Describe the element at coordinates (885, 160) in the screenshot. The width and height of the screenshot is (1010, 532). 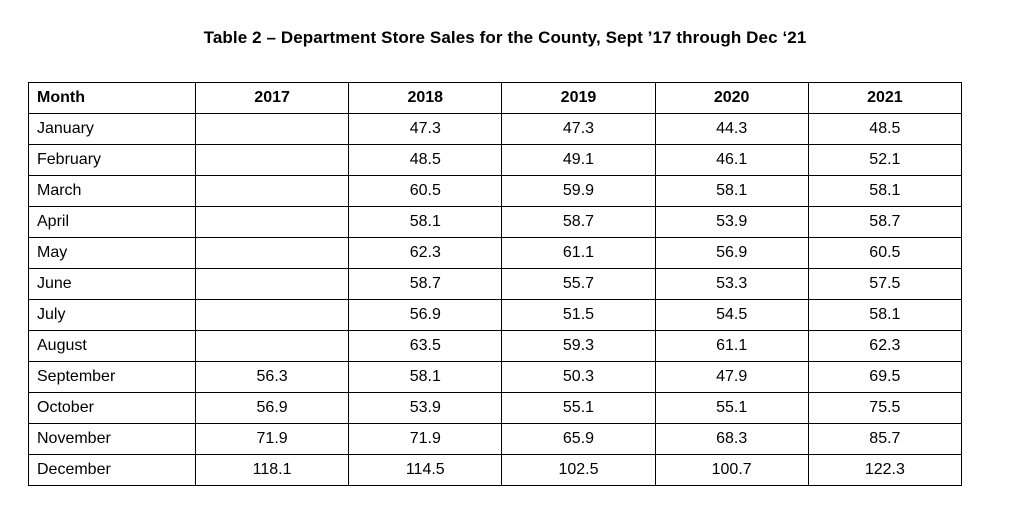
I see `value-cell: 52.1` at that location.